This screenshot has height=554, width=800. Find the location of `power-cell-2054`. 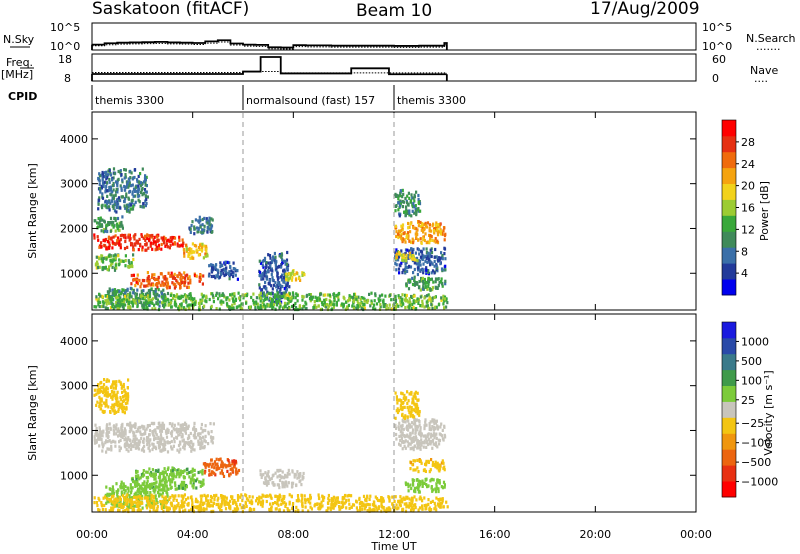

power-cell-2054 is located at coordinates (142, 305).